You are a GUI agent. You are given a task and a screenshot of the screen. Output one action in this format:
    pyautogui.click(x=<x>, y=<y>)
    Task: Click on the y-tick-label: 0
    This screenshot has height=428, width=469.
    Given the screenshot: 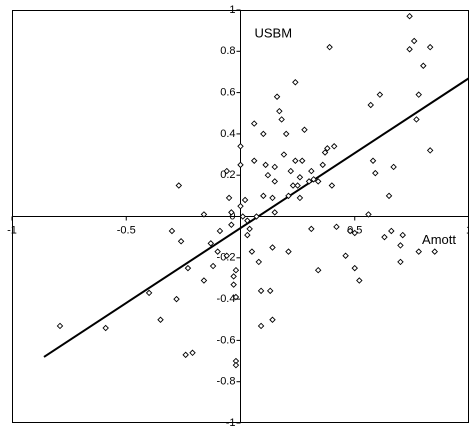 What is the action you would take?
    pyautogui.click(x=232, y=216)
    